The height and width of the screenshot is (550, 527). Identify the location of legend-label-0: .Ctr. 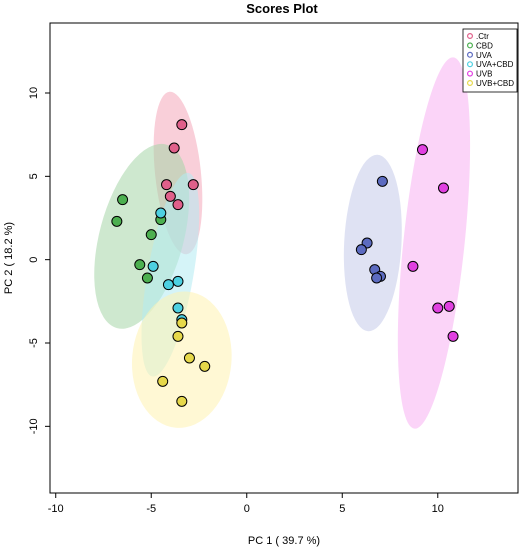
(482, 36).